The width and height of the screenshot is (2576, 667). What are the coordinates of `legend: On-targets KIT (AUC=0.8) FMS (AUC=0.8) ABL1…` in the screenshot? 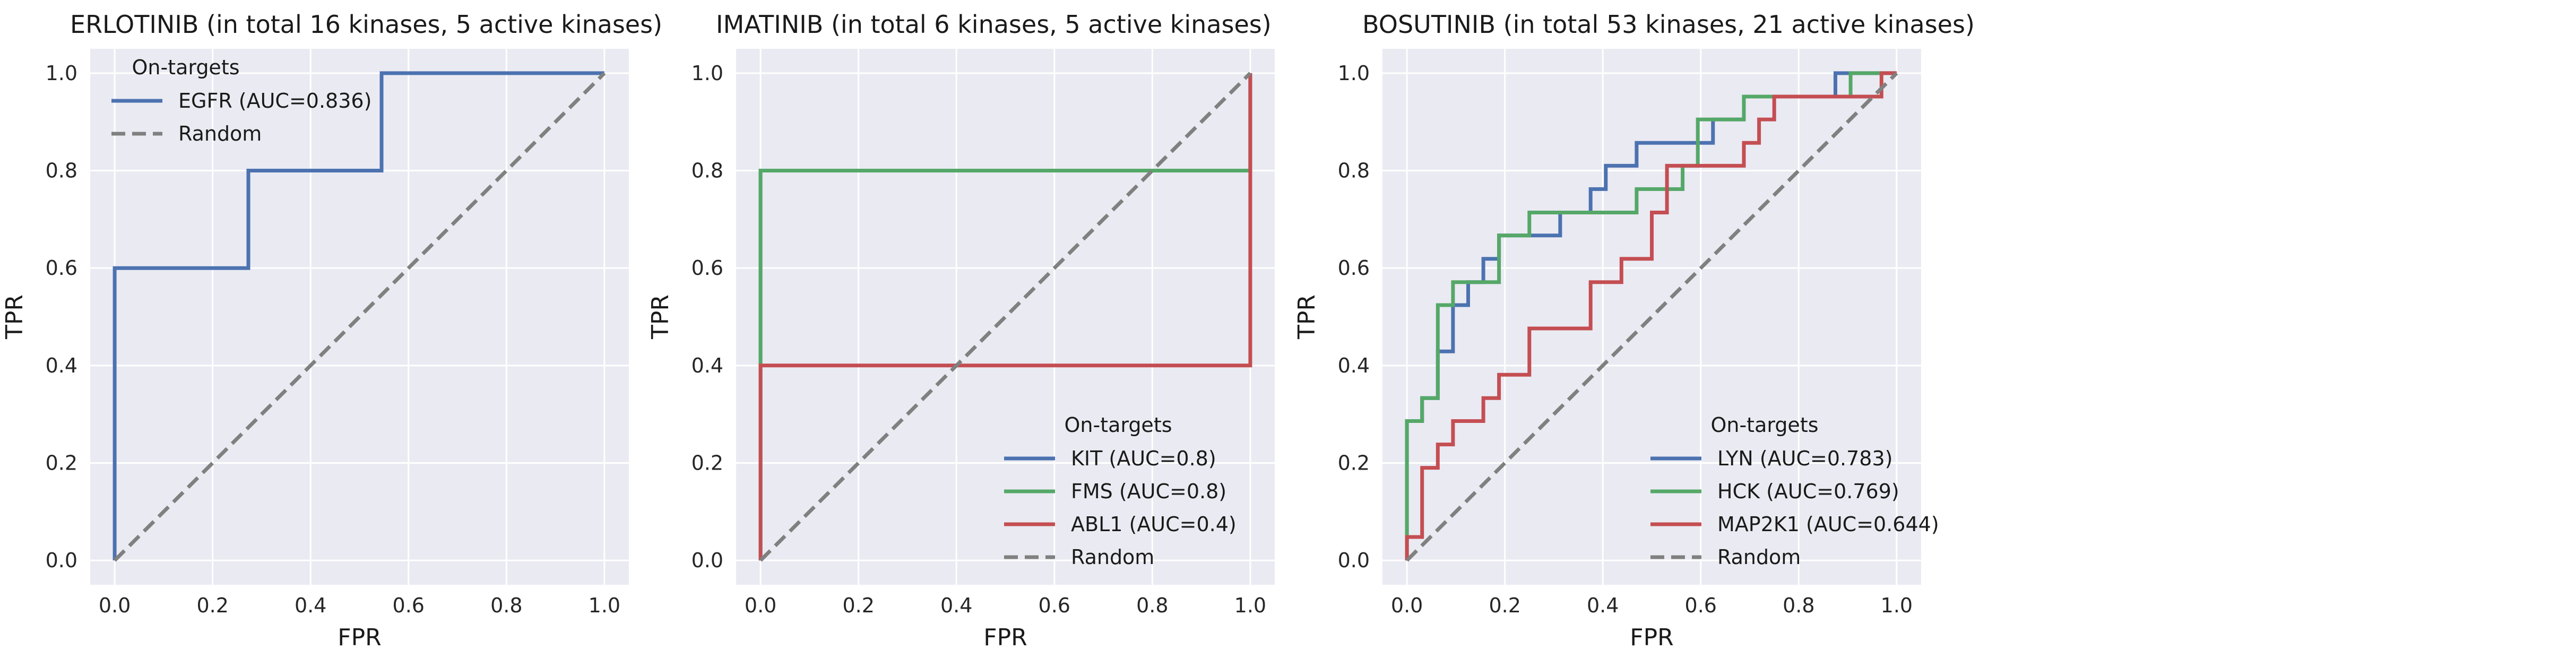 It's located at (1121, 491).